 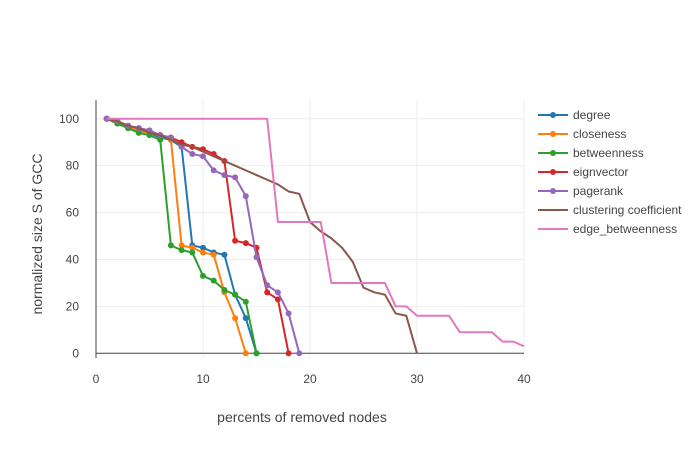 I want to click on series-eignvector, so click(x=197, y=236).